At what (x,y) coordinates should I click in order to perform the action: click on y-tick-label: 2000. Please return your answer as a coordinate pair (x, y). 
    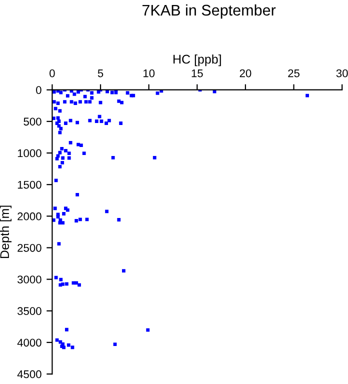
    Looking at the image, I should click on (30, 216).